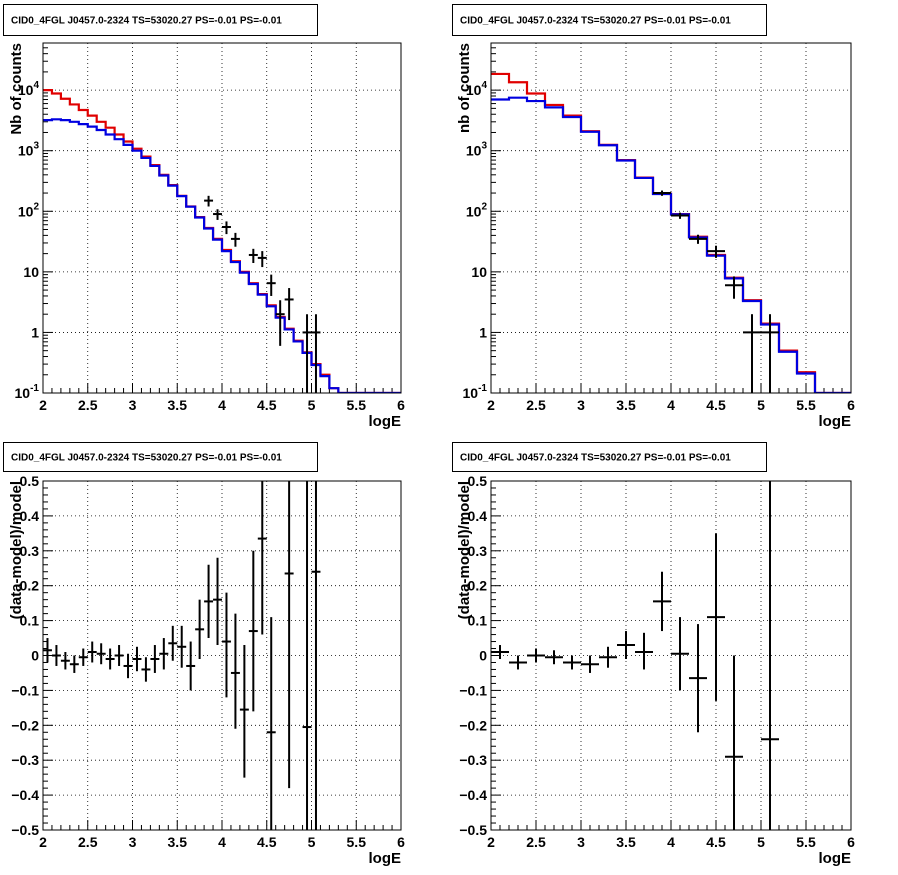 This screenshot has height=875, width=898. I want to click on y-tick-label: 10³, so click(477, 150).